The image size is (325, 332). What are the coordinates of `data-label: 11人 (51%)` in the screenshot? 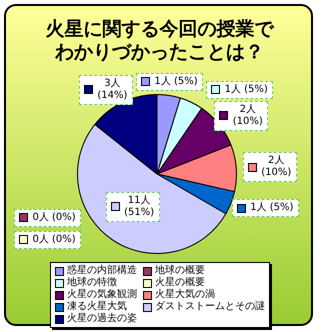 It's located at (139, 206).